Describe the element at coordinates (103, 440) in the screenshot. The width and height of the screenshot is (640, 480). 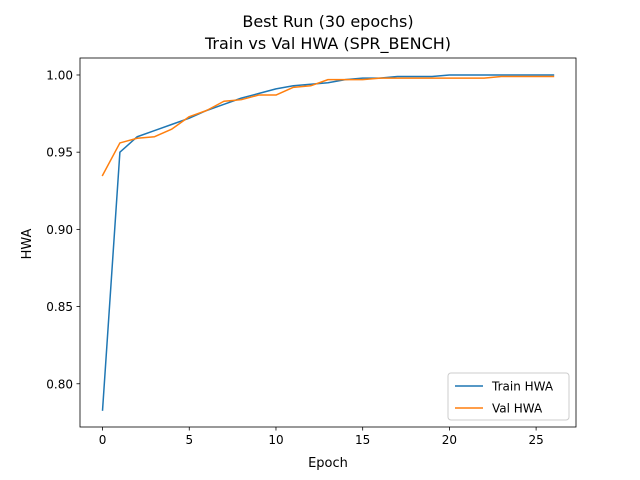
I see `x-tick-label: 0` at that location.